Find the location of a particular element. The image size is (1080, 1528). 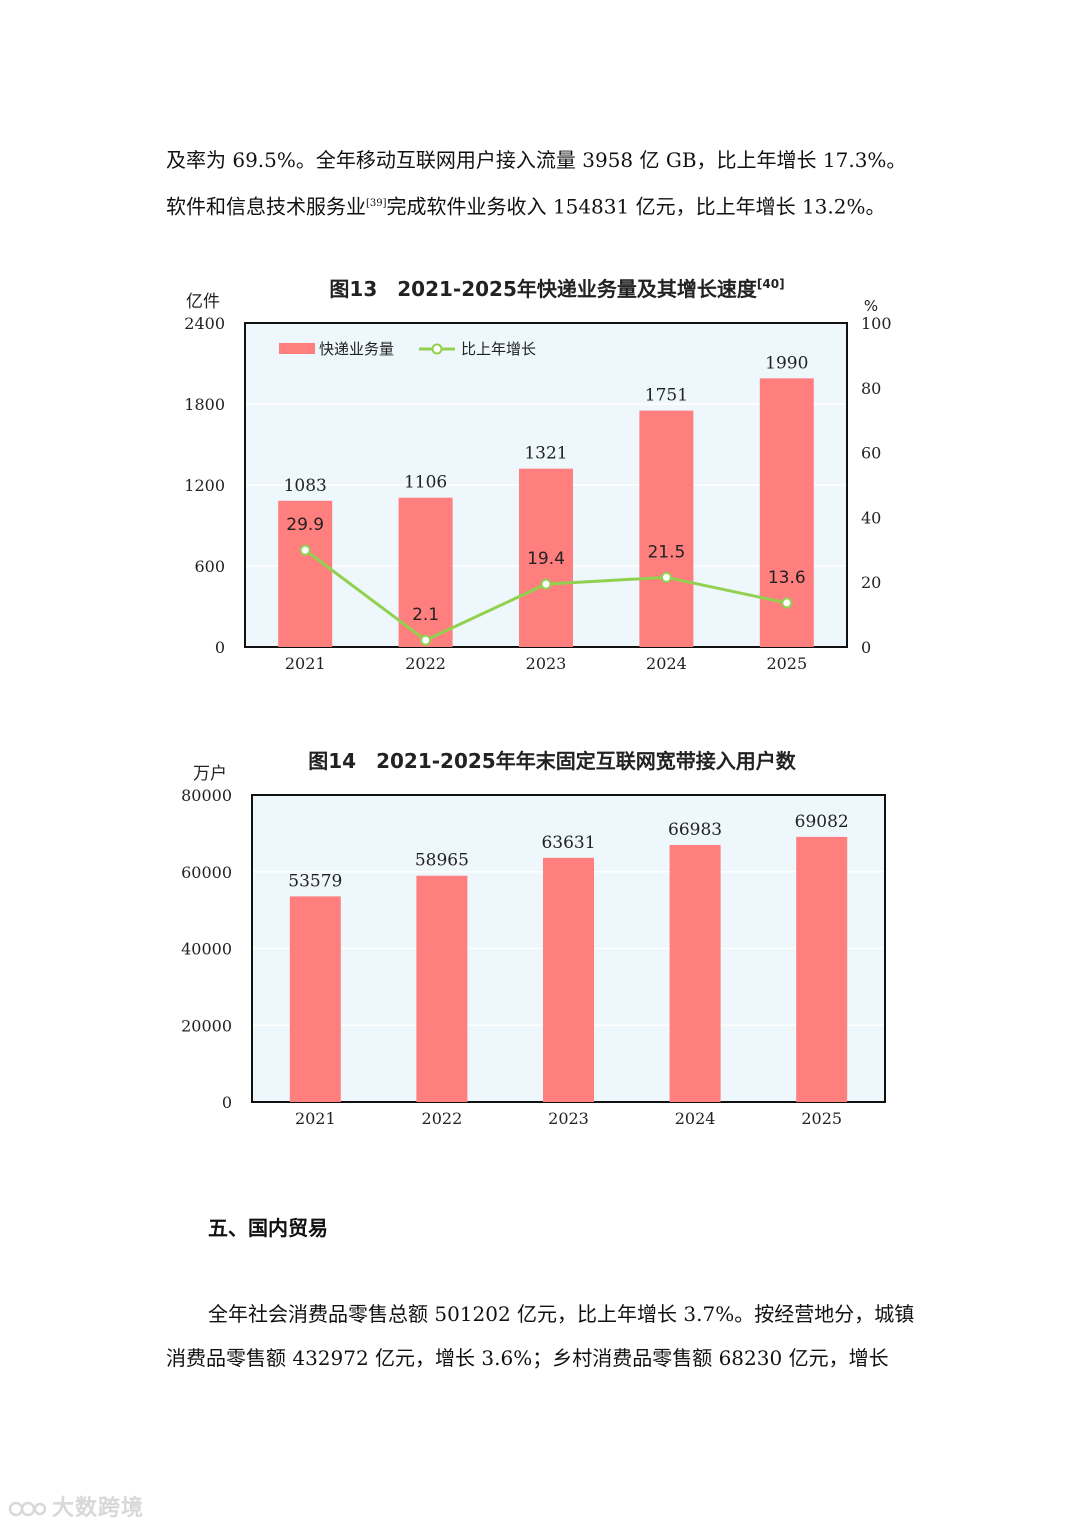

y-tick-label: 20000 is located at coordinates (206, 1025).